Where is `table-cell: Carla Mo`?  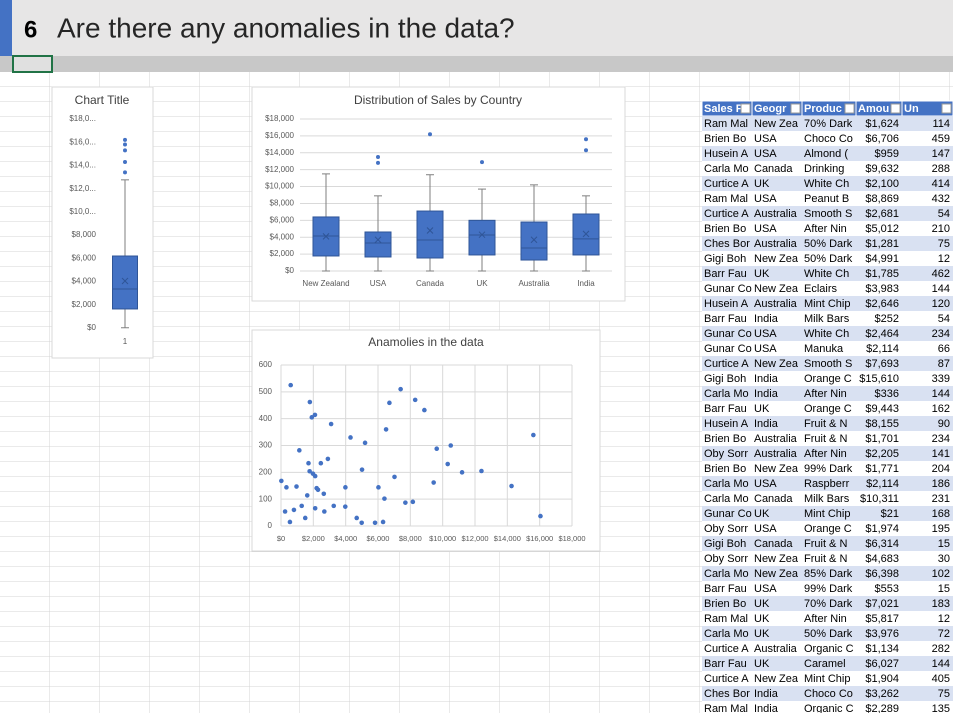 table-cell: Carla Mo is located at coordinates (726, 634).